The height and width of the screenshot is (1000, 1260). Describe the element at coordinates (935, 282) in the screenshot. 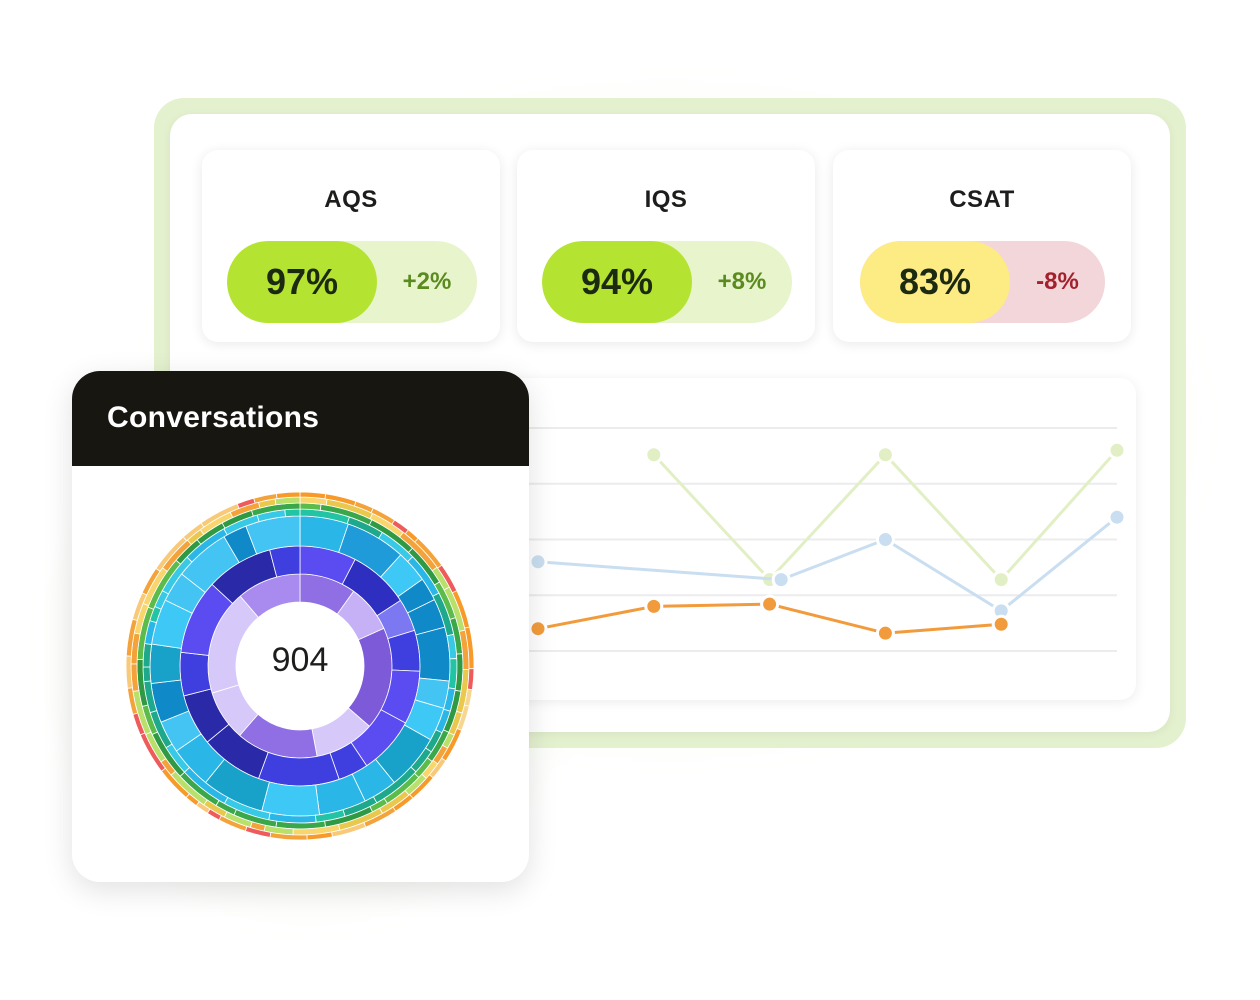

I see `metric-value-csat: 83%` at that location.